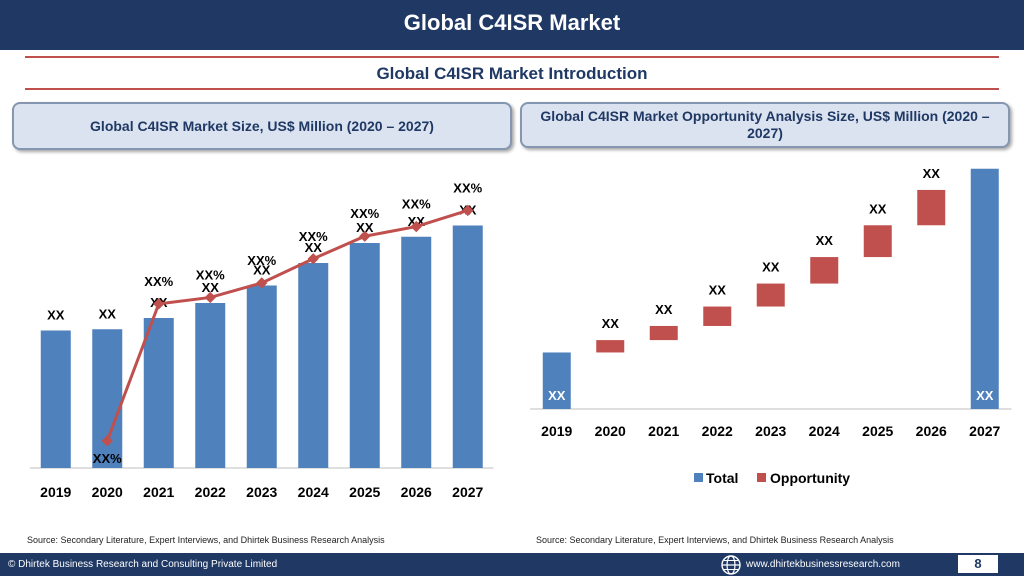  I want to click on legend-swatch-opportunity, so click(761, 477).